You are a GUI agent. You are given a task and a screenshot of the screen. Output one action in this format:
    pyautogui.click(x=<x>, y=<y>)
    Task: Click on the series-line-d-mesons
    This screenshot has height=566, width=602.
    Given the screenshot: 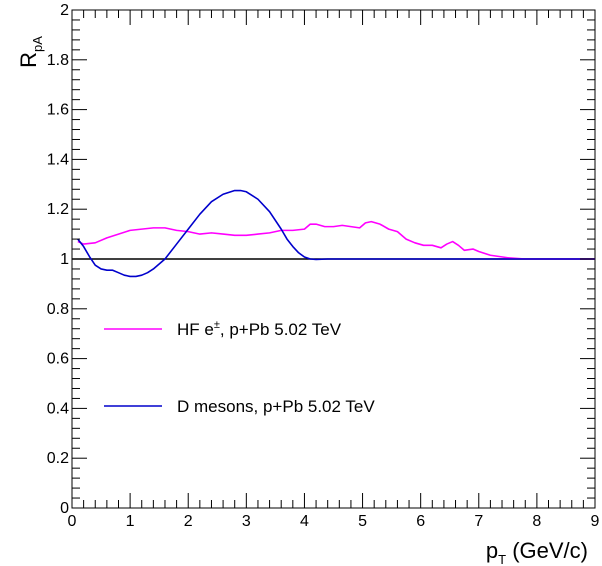 What is the action you would take?
    pyautogui.click(x=336, y=233)
    